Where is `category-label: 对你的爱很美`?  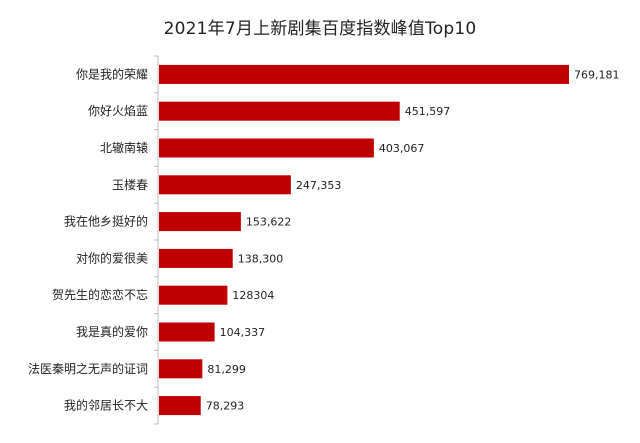
category-label: 对你的爱很美 is located at coordinates (112, 257).